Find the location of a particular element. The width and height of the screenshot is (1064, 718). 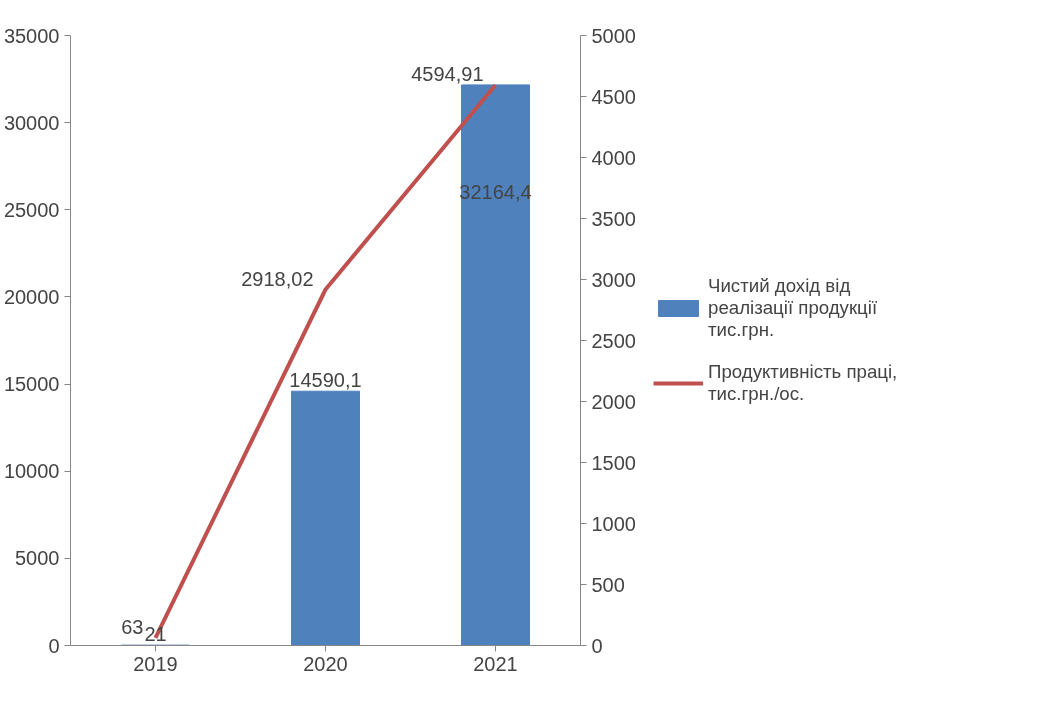

y2-tick-label: 4000 is located at coordinates (613, 157).